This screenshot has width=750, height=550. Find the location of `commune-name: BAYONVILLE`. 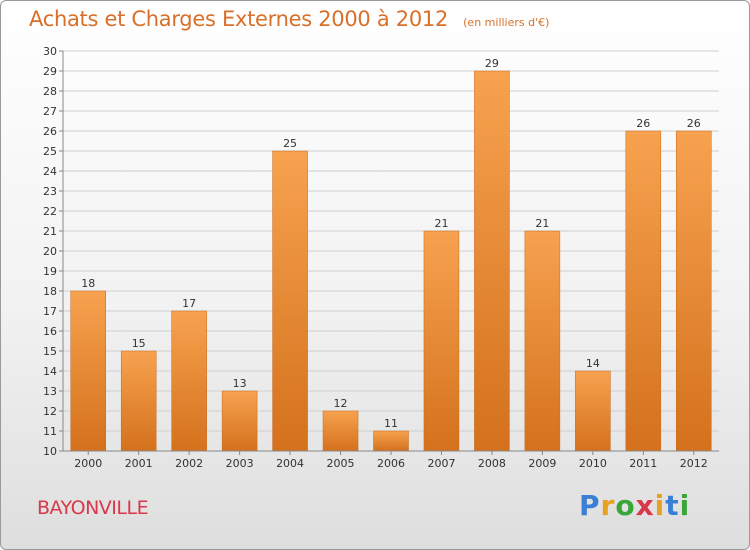

commune-name: BAYONVILLE is located at coordinates (93, 508).